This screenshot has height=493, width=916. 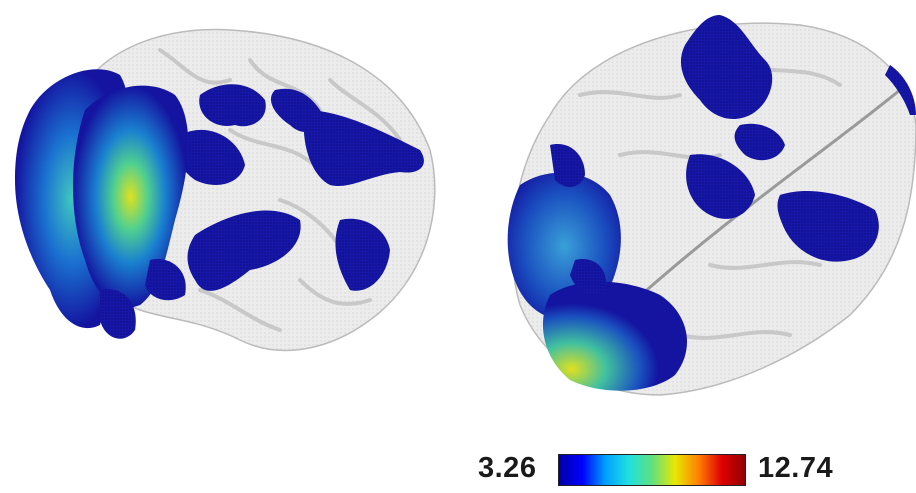 What do you see at coordinates (652, 470) in the screenshot?
I see `colorbar-gradient` at bounding box center [652, 470].